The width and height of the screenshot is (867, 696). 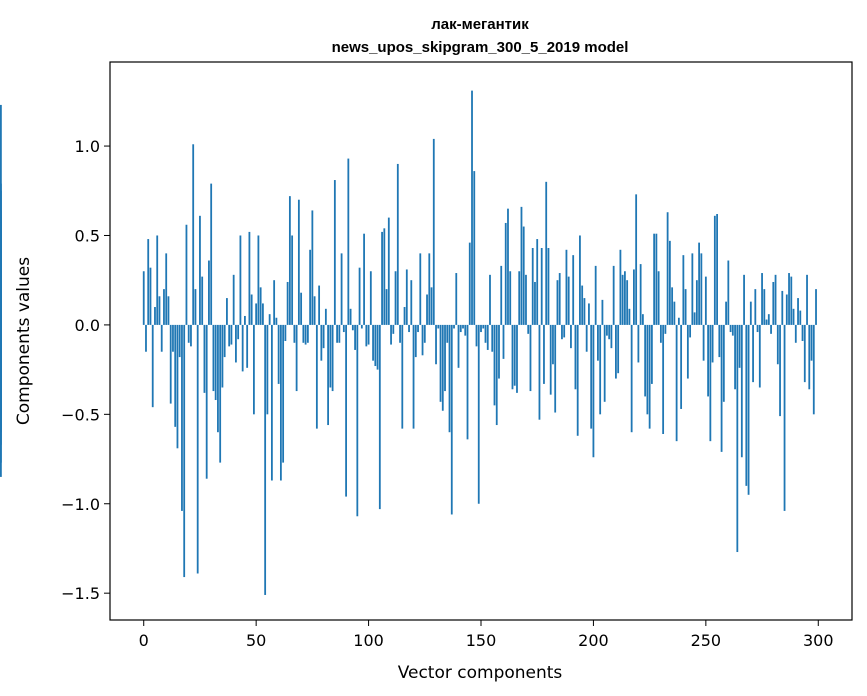 What do you see at coordinates (87, 146) in the screenshot?
I see `y-tick-label: 1.0` at bounding box center [87, 146].